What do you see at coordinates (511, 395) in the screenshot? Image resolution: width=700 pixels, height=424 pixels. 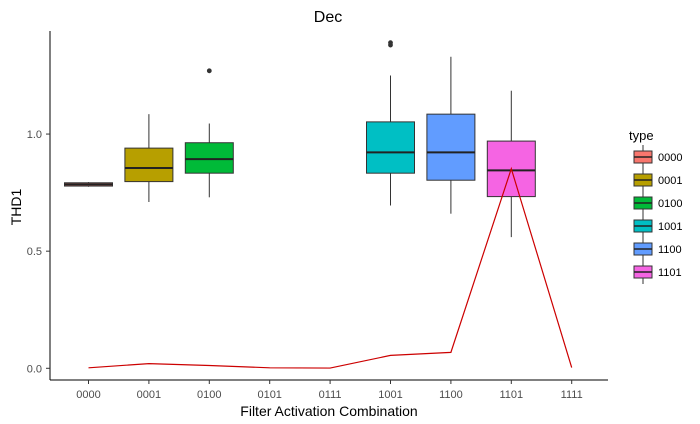 I see `x-tick-label: 1101` at bounding box center [511, 395].